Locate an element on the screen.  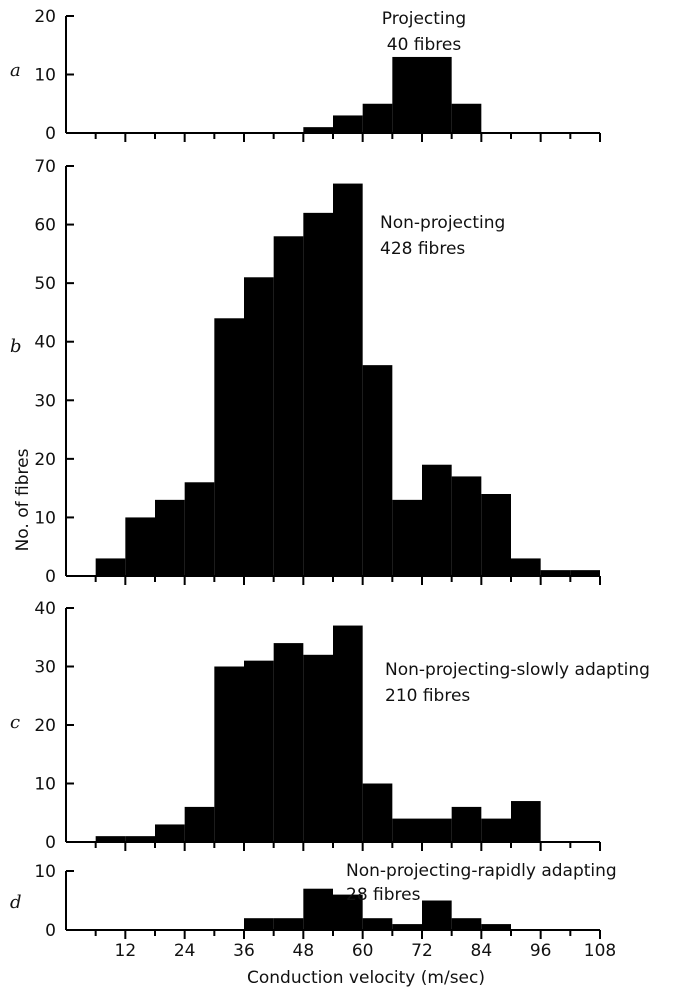
x-tick-label: 96 is located at coordinates (541, 951).